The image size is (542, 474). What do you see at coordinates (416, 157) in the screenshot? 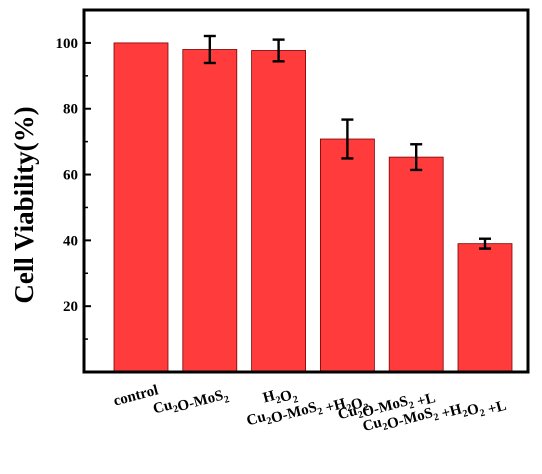
I see `error-bar-cu2o-mos2-l` at bounding box center [416, 157].